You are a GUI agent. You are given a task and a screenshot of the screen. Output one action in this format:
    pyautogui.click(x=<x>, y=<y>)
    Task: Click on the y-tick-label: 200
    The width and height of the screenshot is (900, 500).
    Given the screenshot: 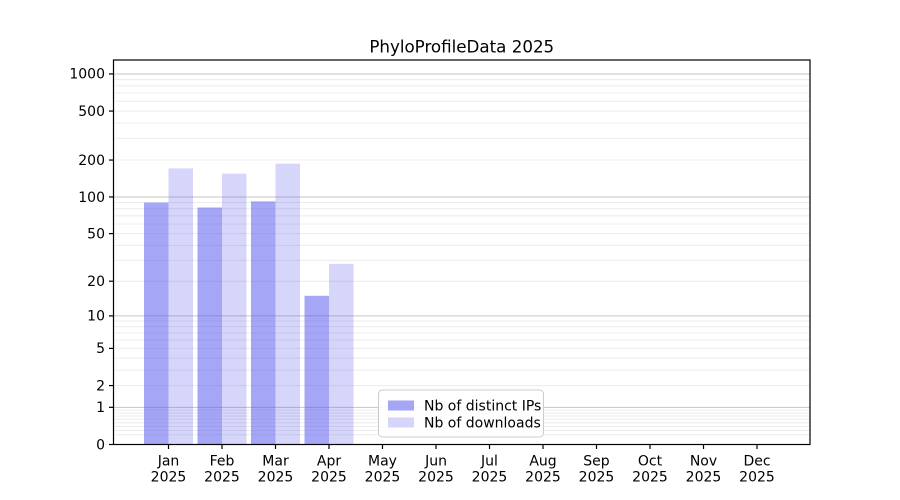 What is the action you would take?
    pyautogui.click(x=91, y=161)
    